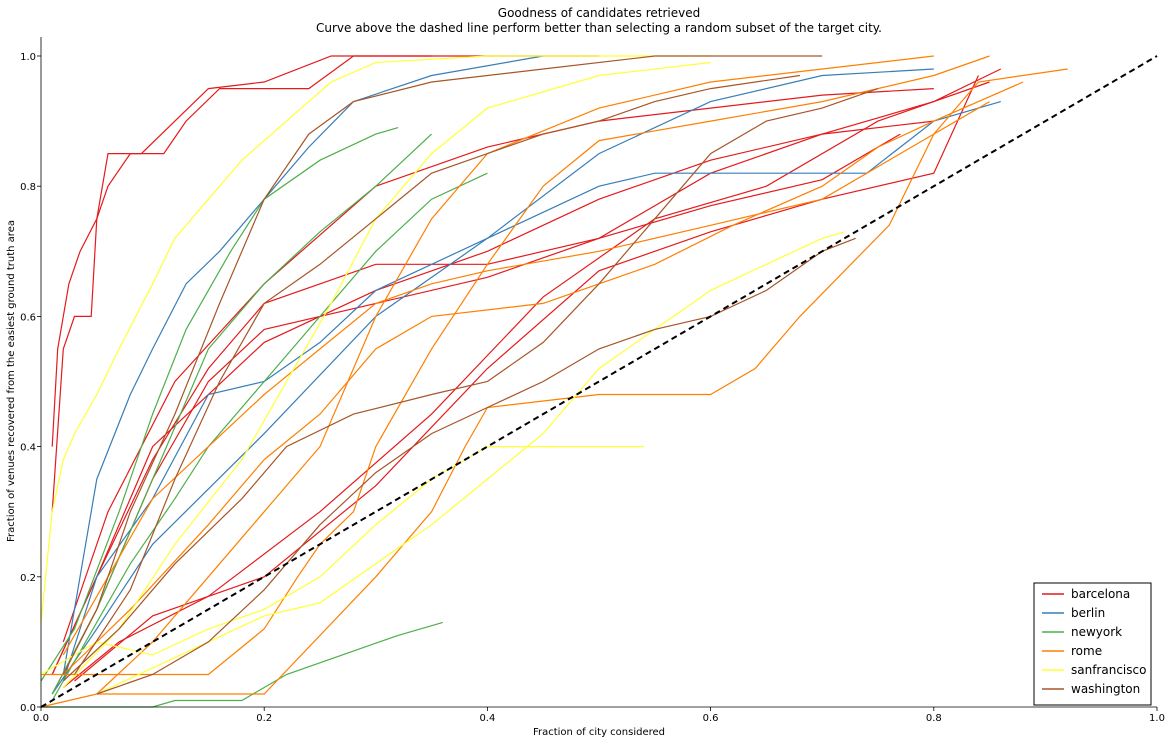  Describe the element at coordinates (1086, 651) in the screenshot. I see `legend-label: rome` at that location.